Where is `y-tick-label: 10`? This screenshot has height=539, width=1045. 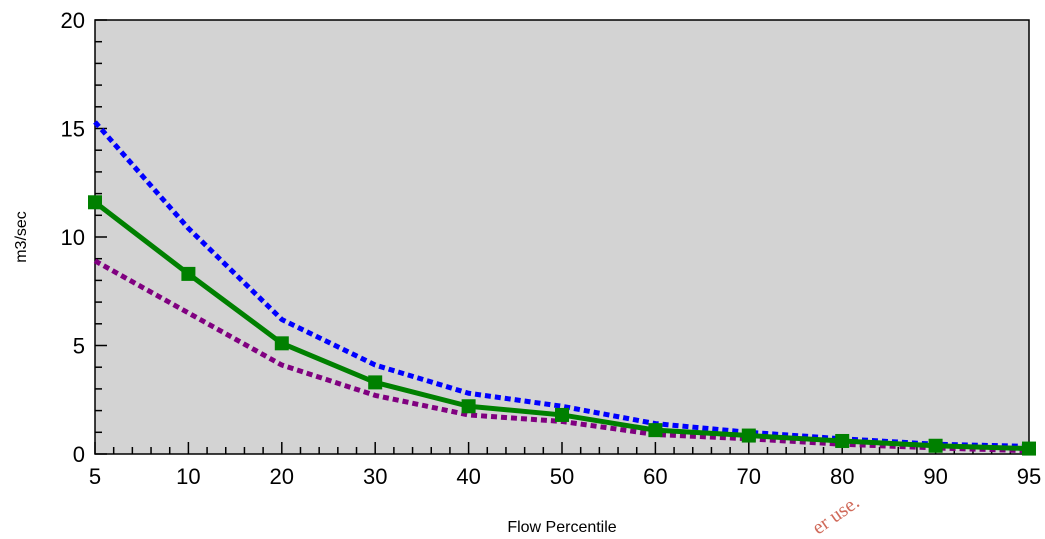
y-tick-label: 10 is located at coordinates (73, 237).